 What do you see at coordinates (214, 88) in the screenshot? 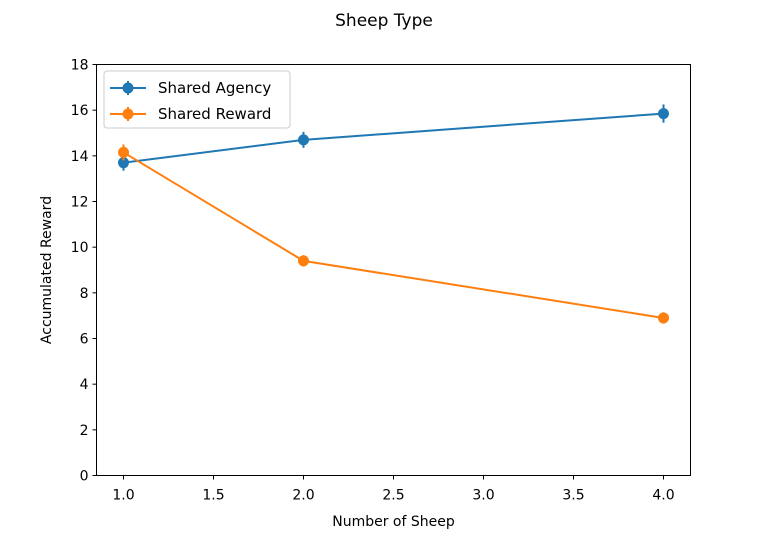
I see `legend-label: Shared Agency` at bounding box center [214, 88].